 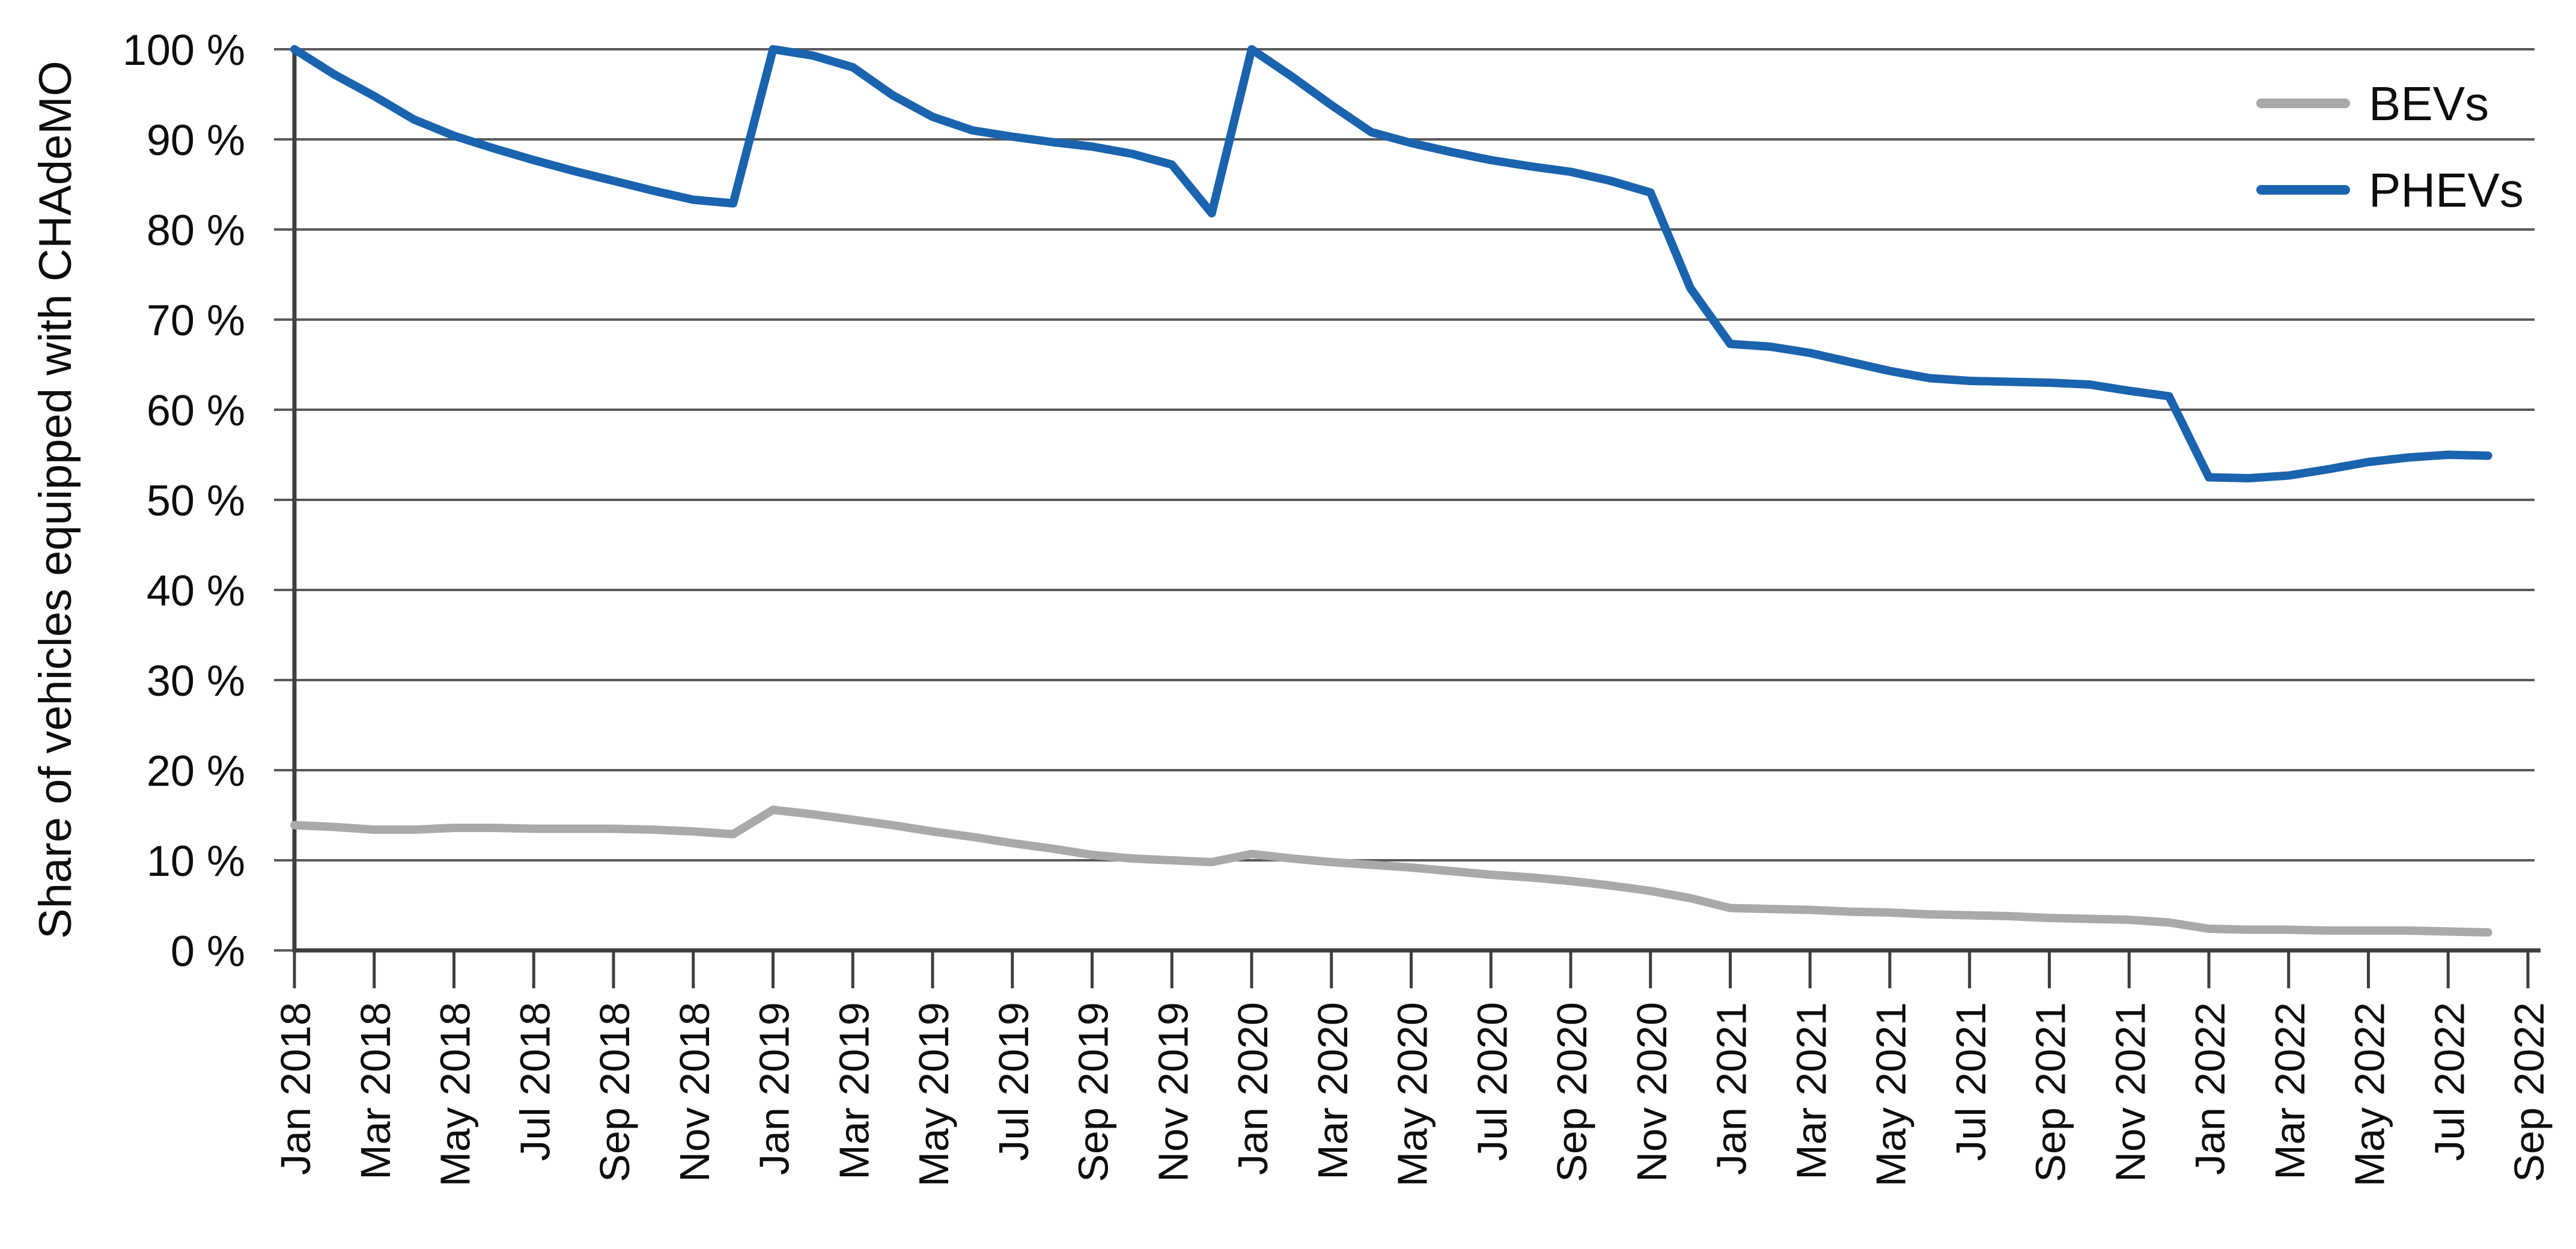 I want to click on x-tick-label: Jul 2020, so click(x=1492, y=1081).